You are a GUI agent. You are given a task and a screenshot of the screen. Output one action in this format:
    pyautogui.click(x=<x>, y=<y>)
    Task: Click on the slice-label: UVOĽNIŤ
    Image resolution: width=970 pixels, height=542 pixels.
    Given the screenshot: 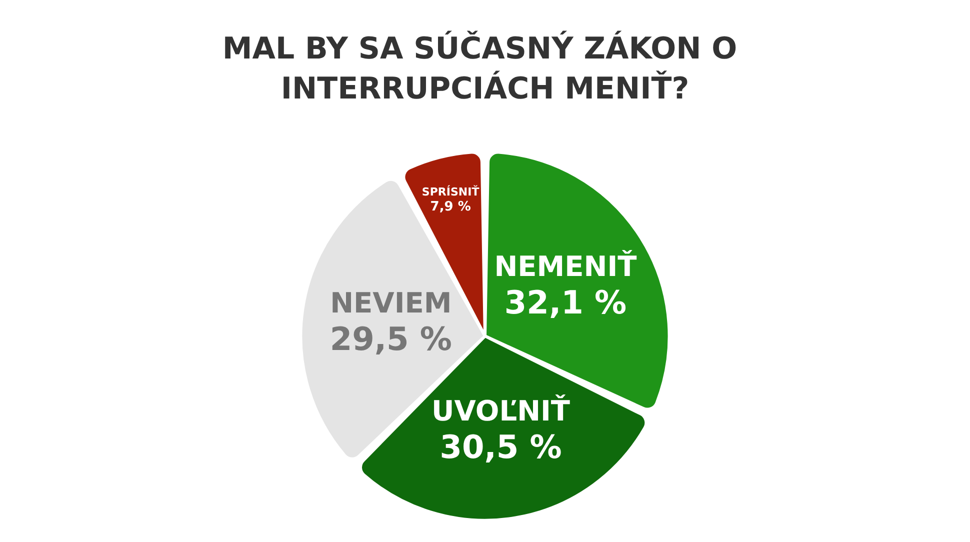 What is the action you would take?
    pyautogui.click(x=501, y=410)
    